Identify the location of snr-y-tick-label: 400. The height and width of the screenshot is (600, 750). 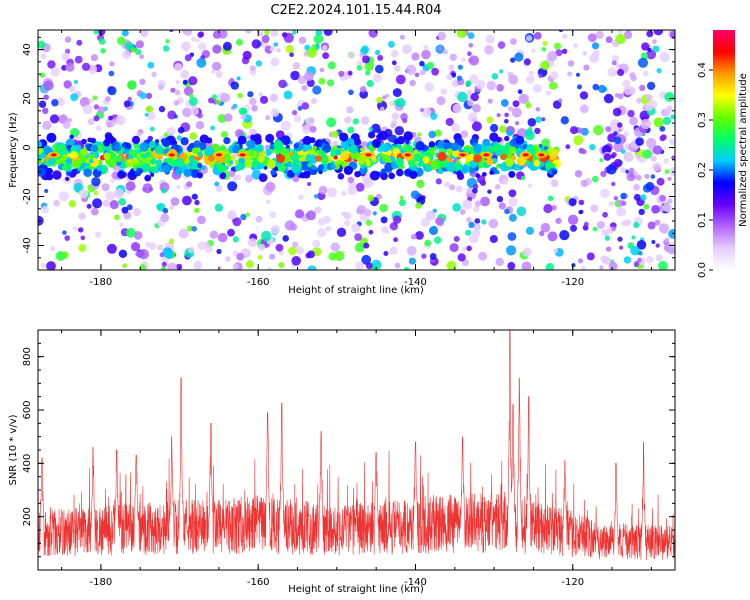
(27, 463).